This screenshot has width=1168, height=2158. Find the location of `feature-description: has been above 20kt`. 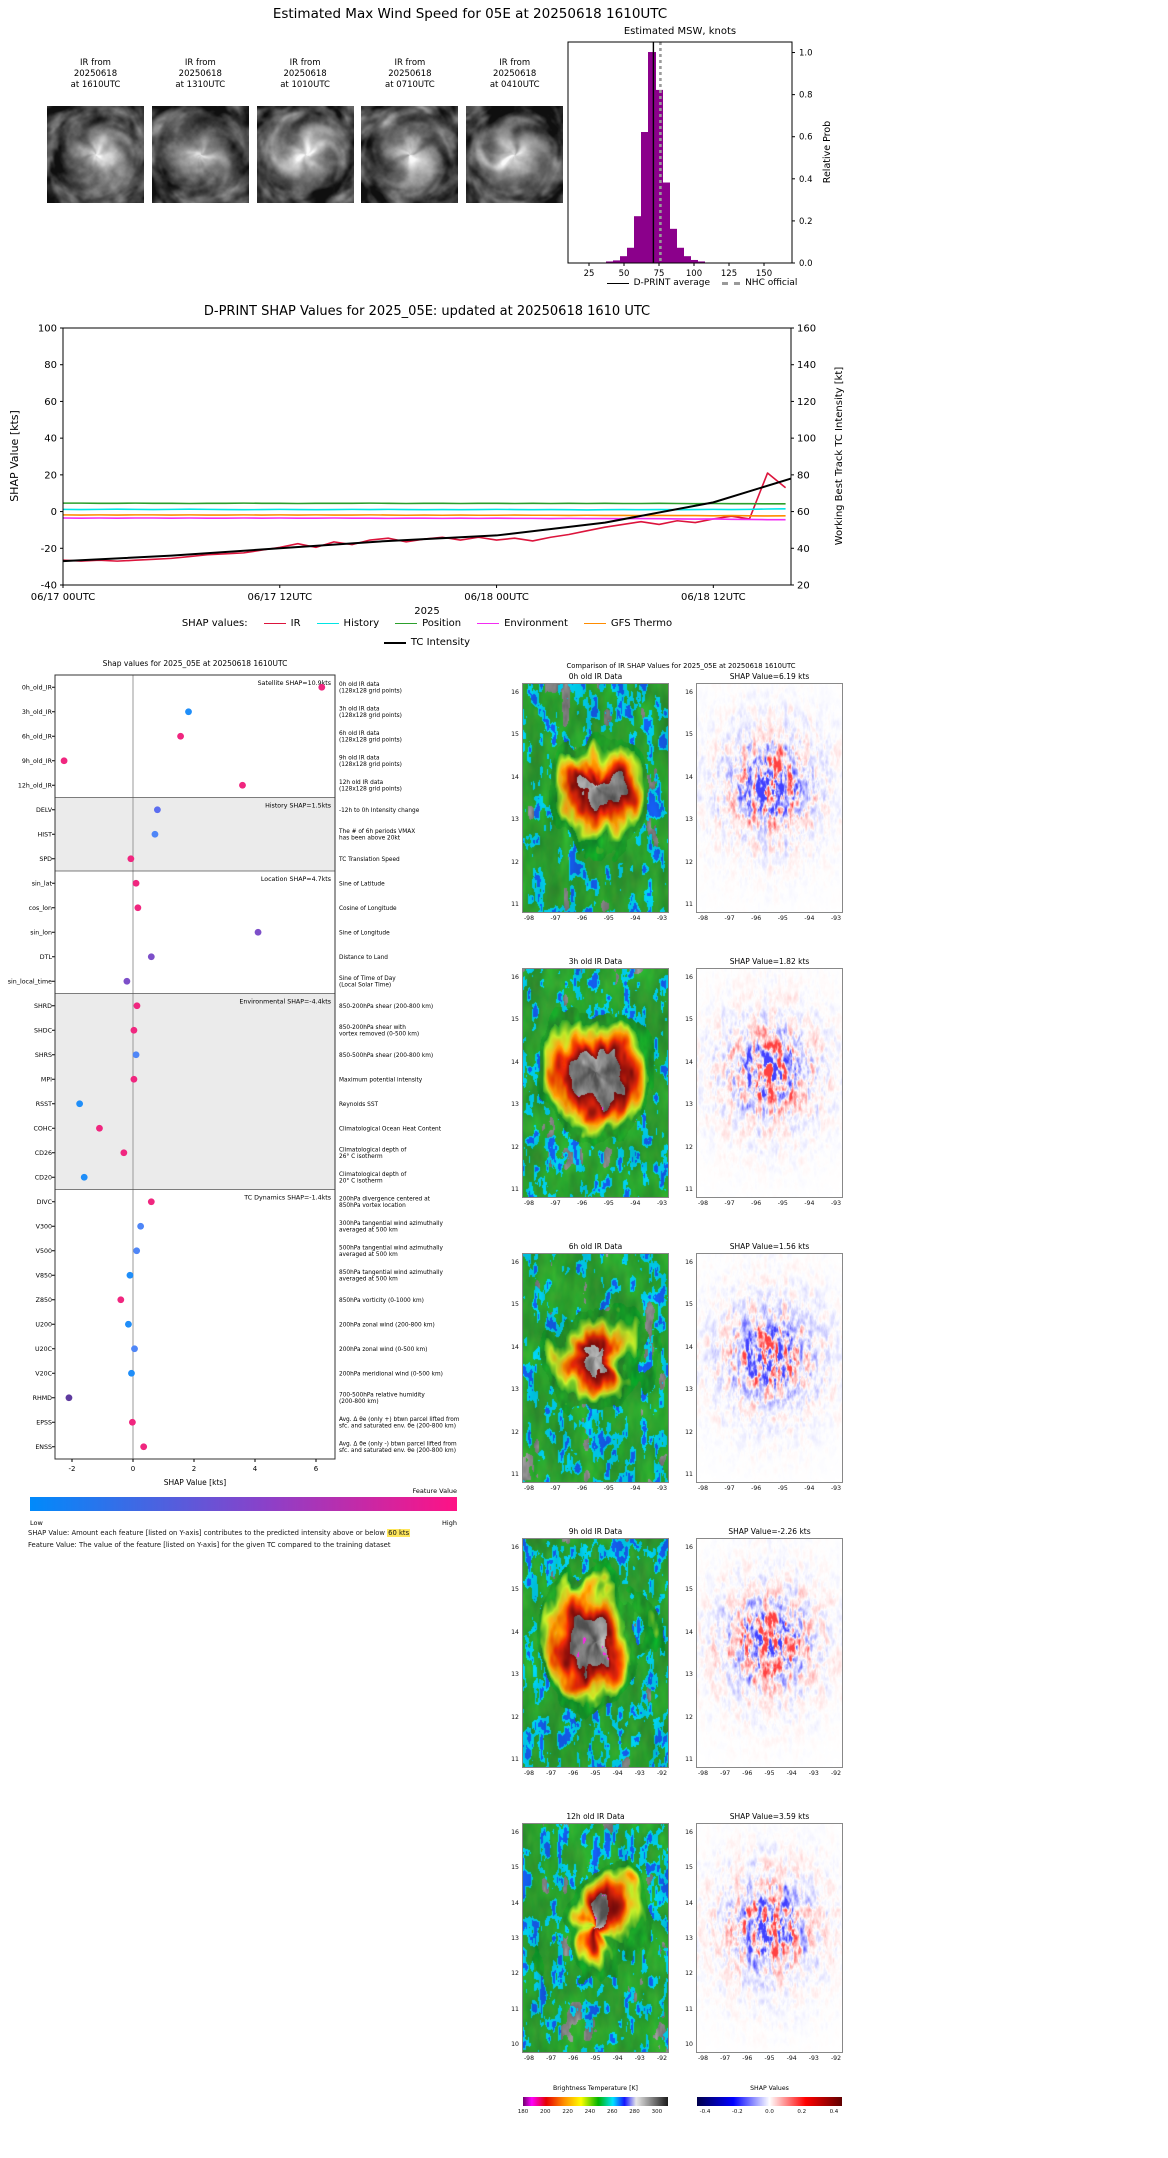

feature-description: has been above 20kt is located at coordinates (370, 839).